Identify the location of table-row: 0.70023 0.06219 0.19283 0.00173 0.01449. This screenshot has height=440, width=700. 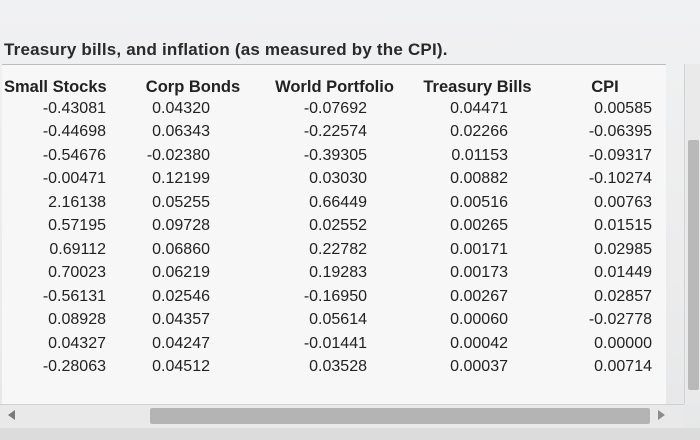
(332, 274).